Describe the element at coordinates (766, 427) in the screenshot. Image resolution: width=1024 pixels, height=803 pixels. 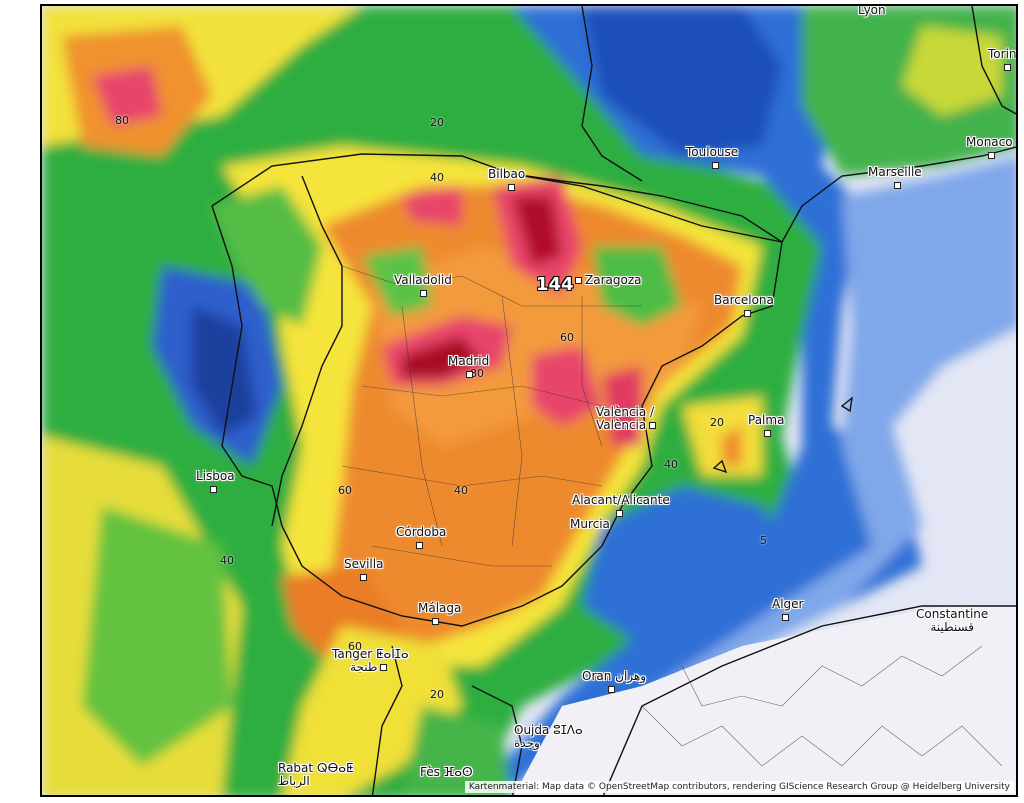
I see `city-palma: Palma` at that location.